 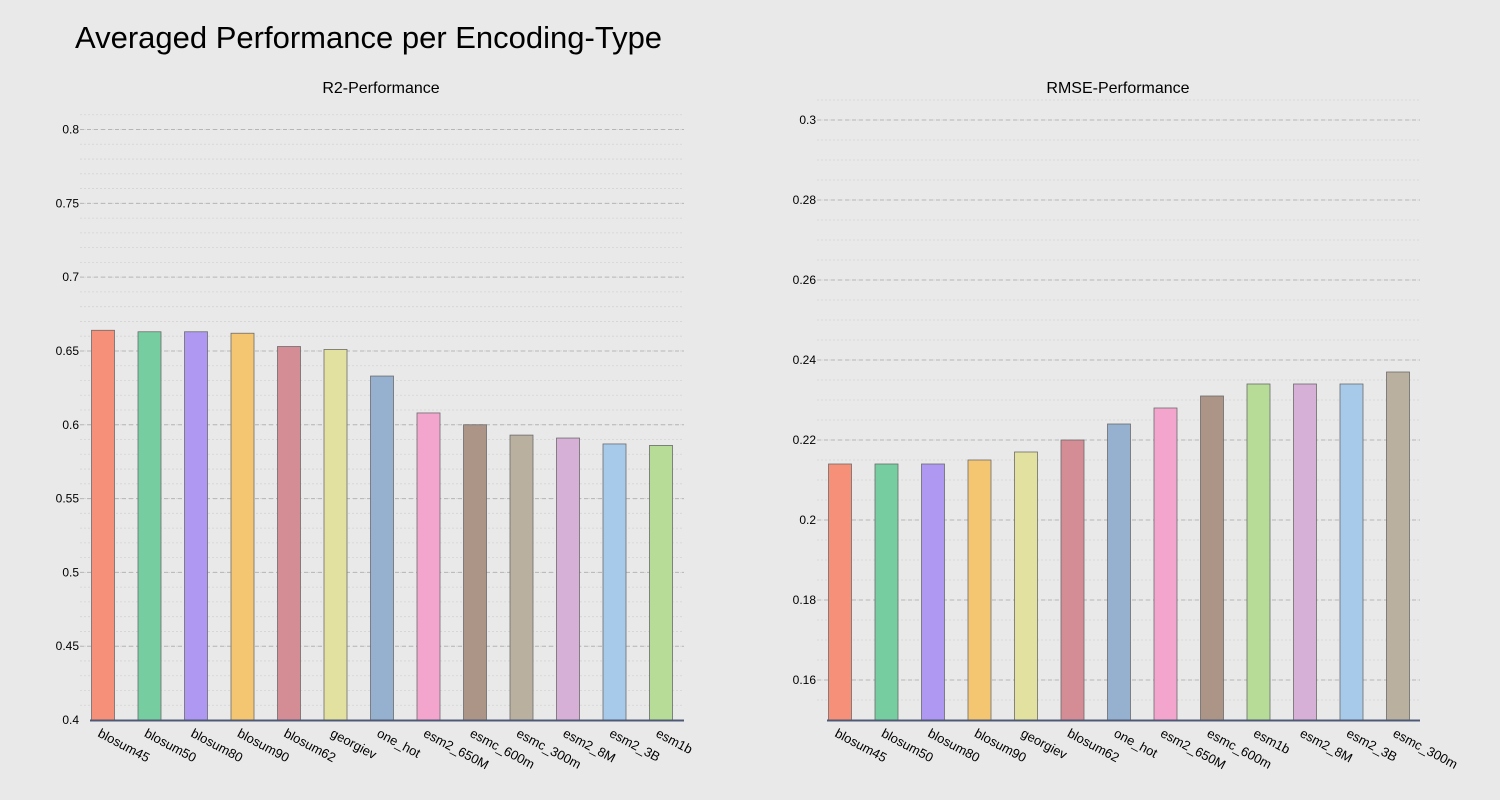 What do you see at coordinates (70, 425) in the screenshot?
I see `r2-ytick-label: 0.6` at bounding box center [70, 425].